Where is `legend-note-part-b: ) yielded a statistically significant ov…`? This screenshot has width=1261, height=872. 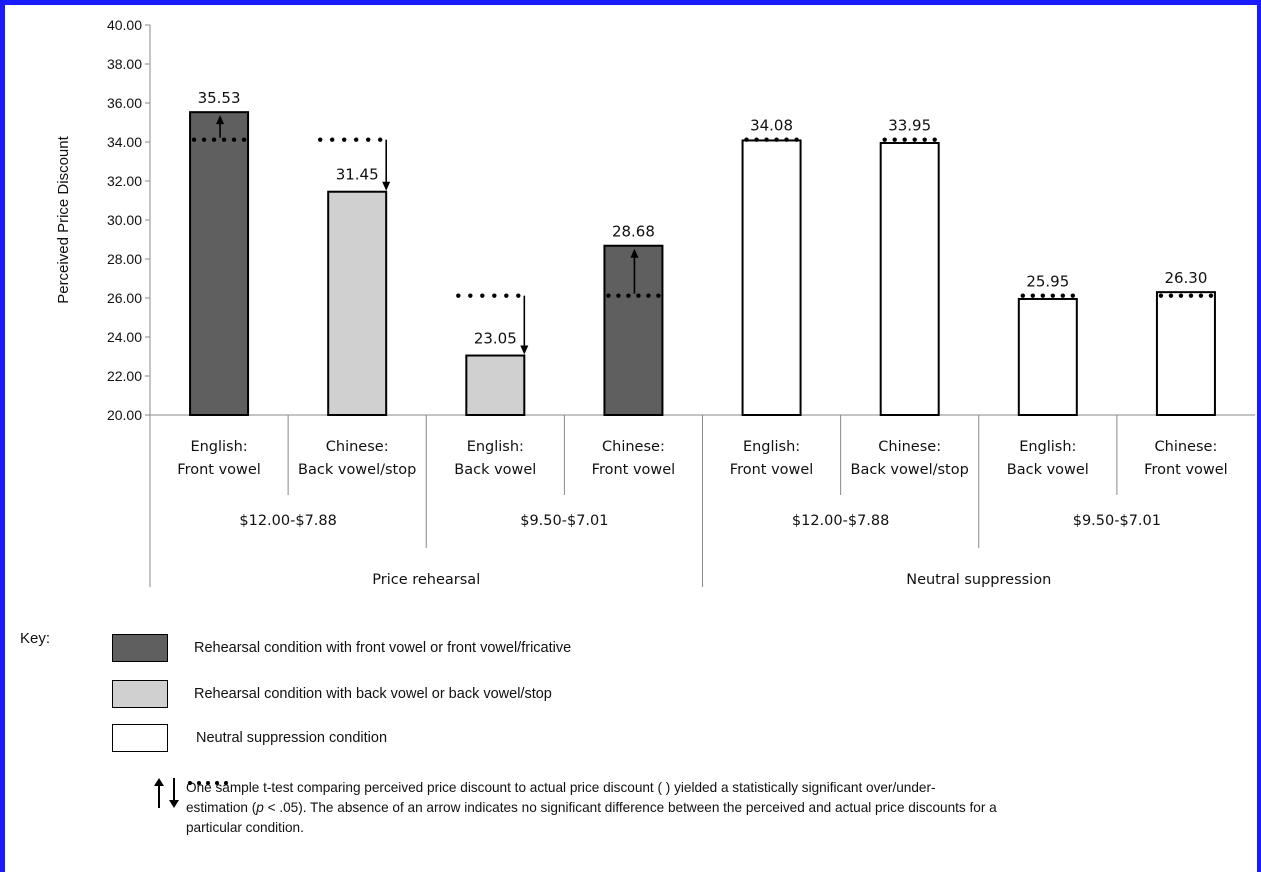
legend-note-part-b: ) yielded a statistically significant ov… is located at coordinates (799, 787).